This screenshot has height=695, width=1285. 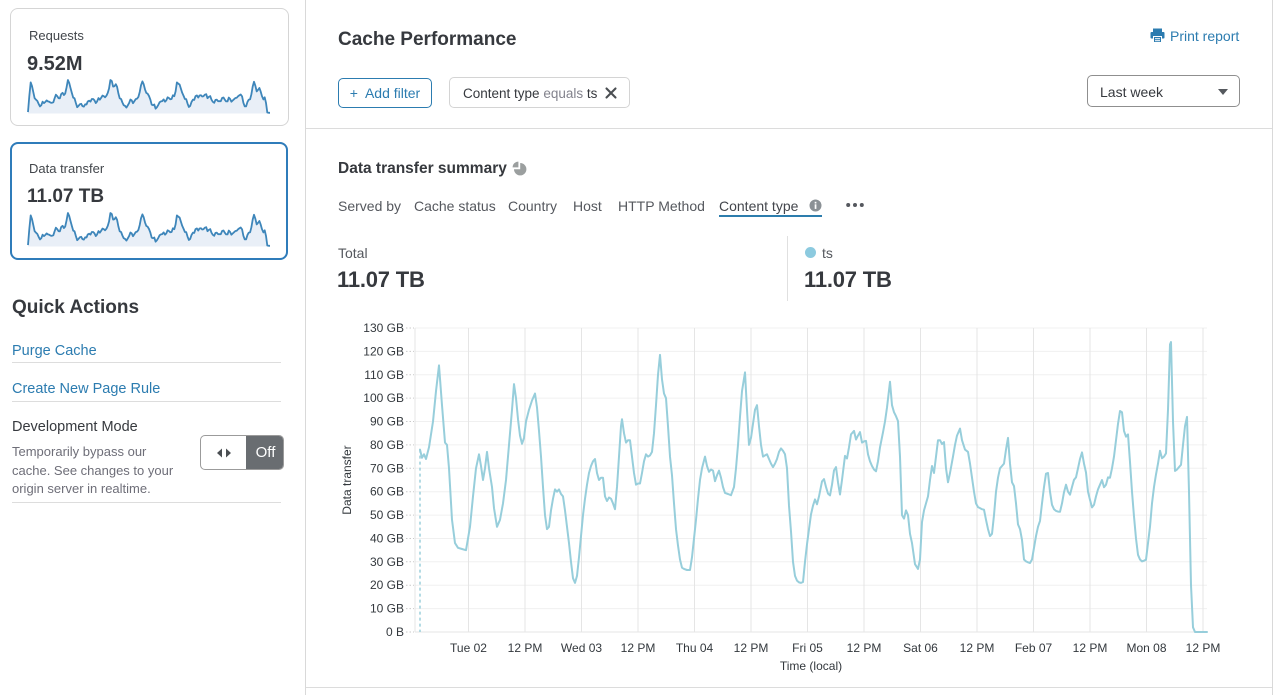 I want to click on svg-text: 130 GB, so click(x=383, y=328).